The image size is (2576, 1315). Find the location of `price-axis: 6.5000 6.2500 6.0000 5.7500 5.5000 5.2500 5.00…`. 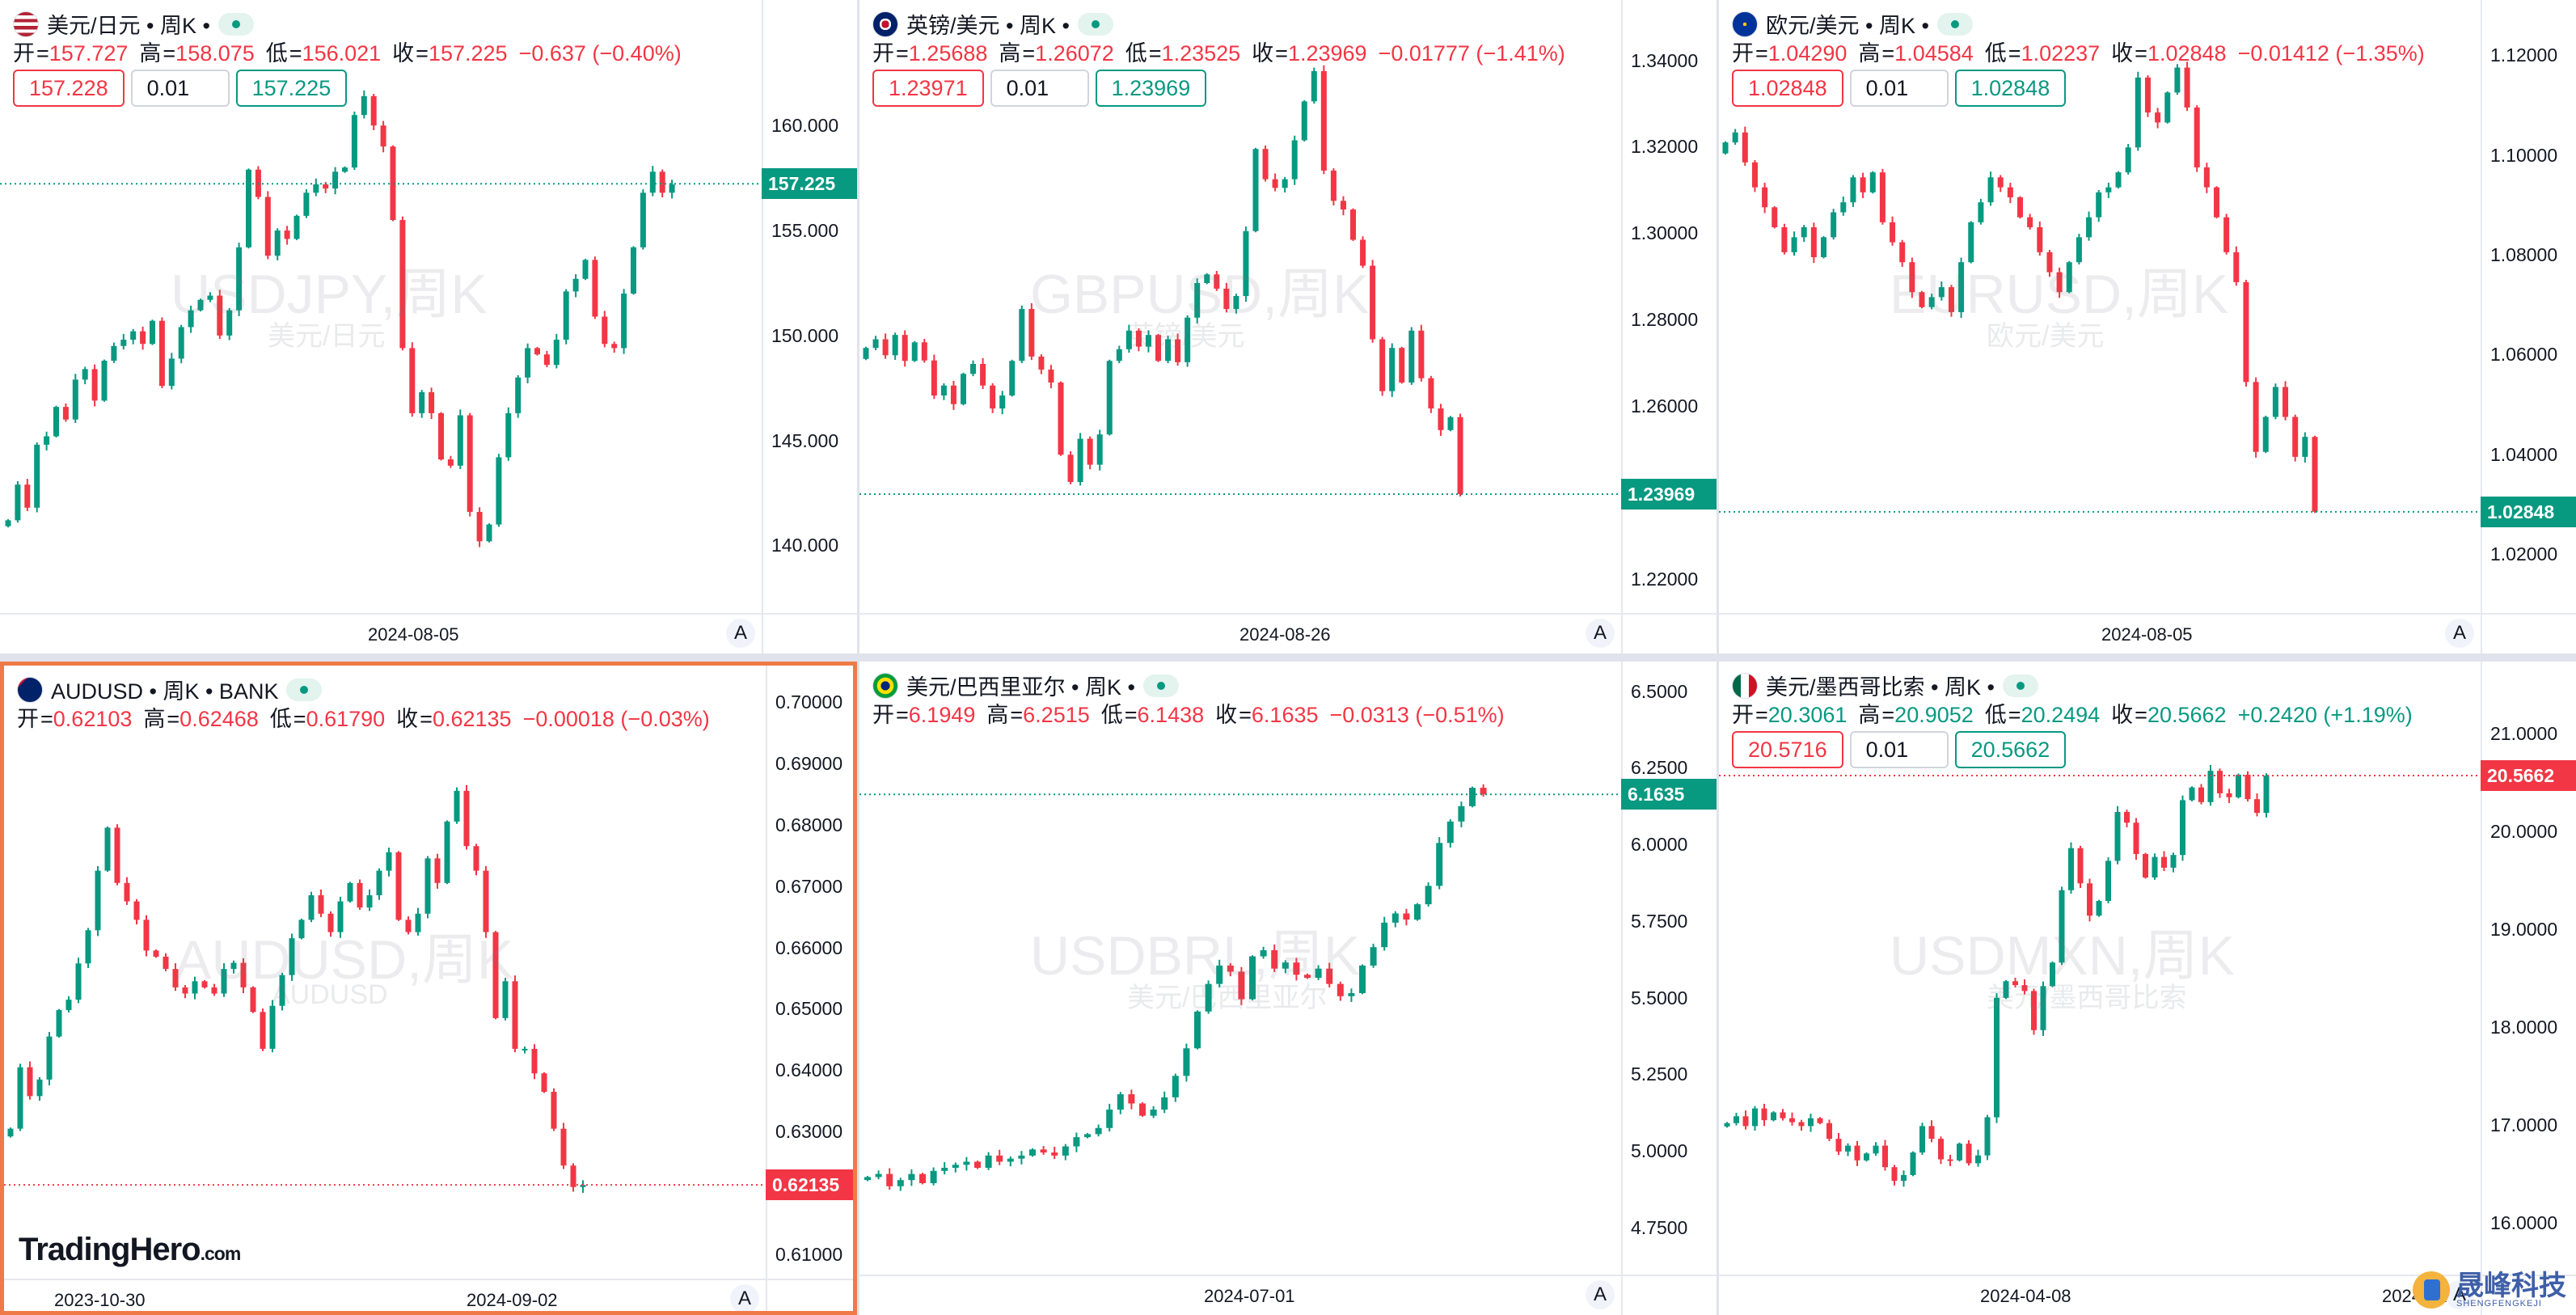

price-axis: 6.5000 6.2500 6.0000 5.7500 5.5000 5.2500 5.00… is located at coordinates (1669, 969).